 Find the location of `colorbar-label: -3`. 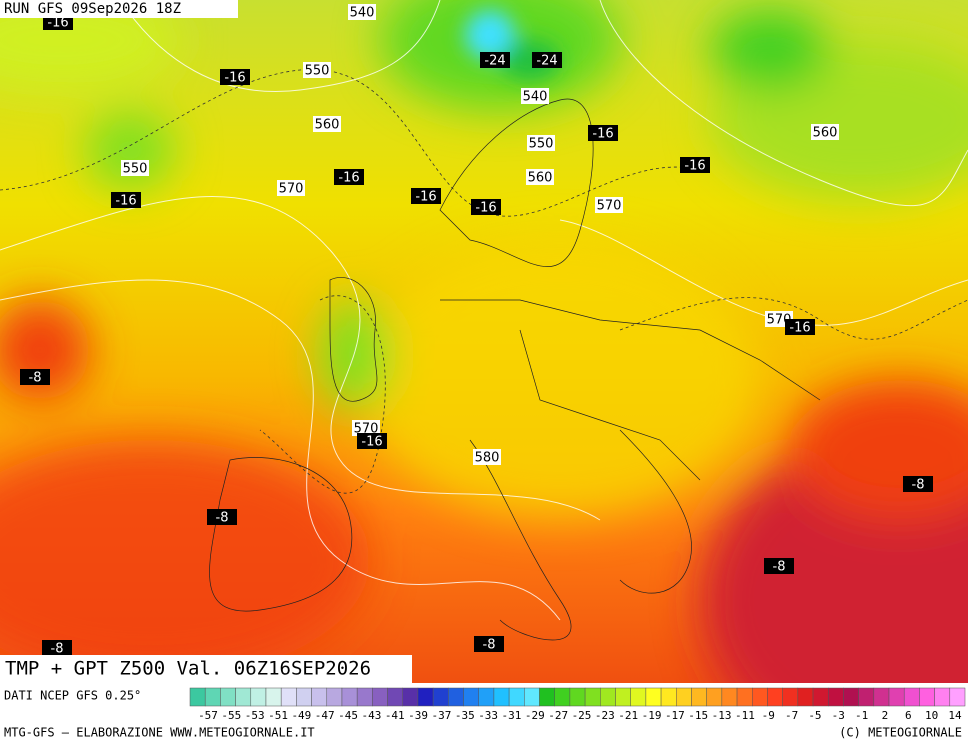

colorbar-label: -3 is located at coordinates (838, 715).